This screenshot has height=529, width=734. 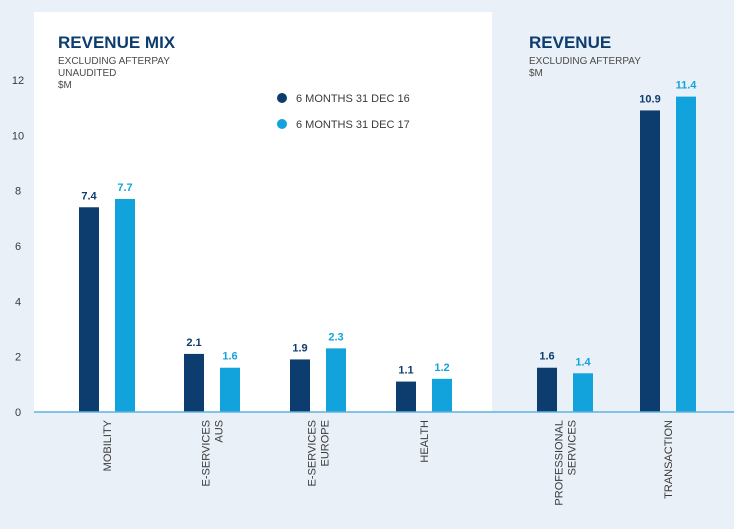 I want to click on bar-value-label: 2.3, so click(x=335, y=337).